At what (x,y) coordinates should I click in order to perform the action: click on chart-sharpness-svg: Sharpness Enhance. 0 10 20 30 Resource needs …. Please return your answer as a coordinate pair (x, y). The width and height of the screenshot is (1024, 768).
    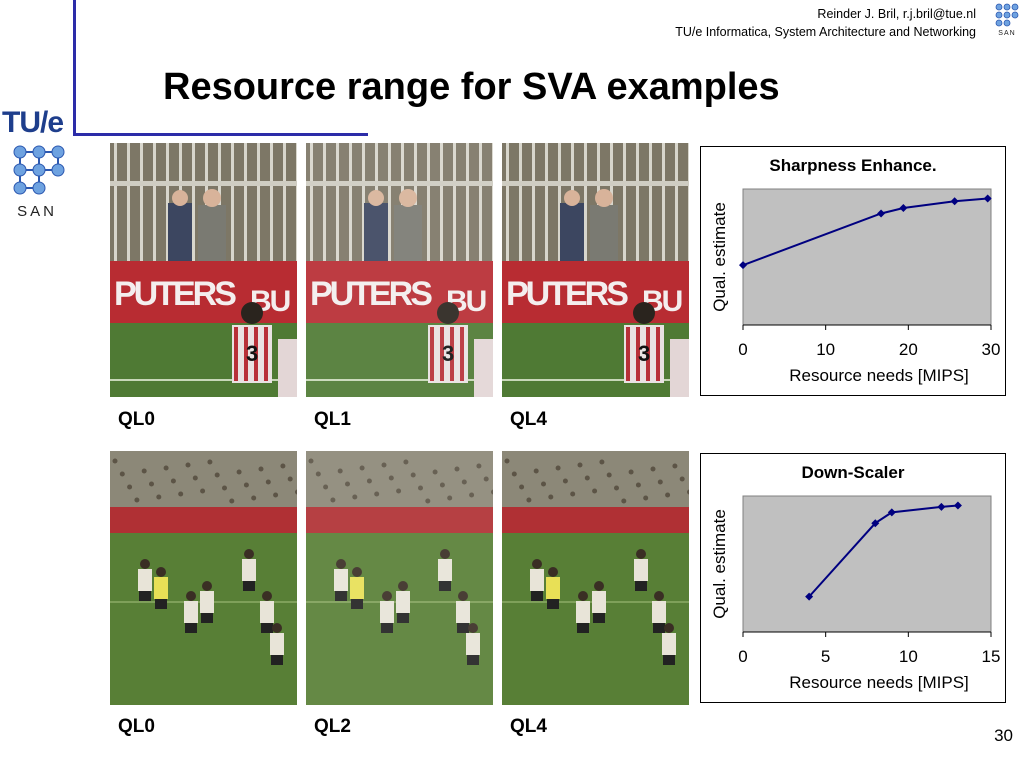
    Looking at the image, I should click on (855, 270).